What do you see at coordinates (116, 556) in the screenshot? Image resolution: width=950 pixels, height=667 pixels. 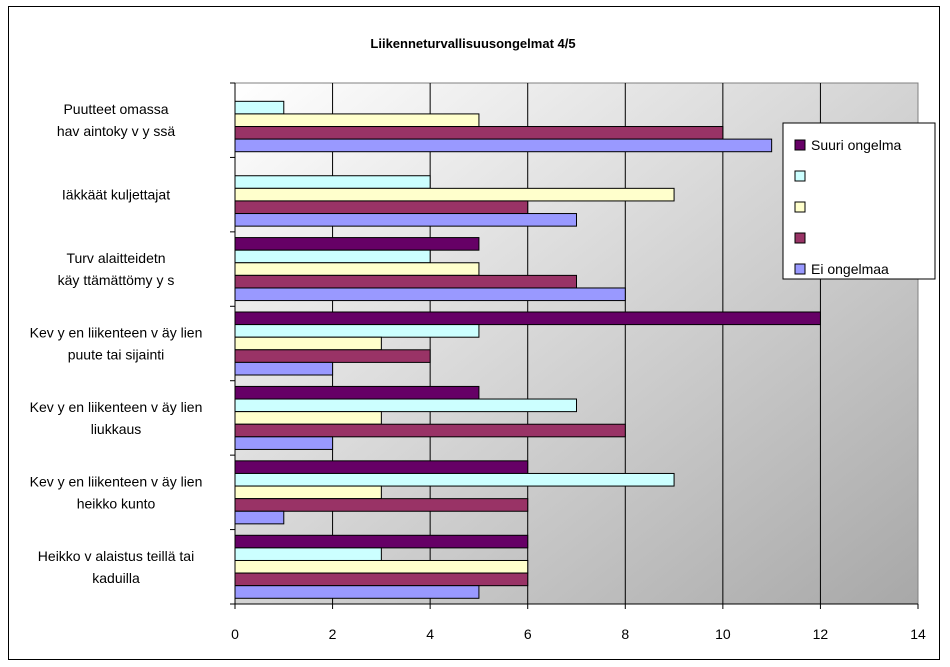 I see `category-label: Heikko v alaistus teillä tai` at bounding box center [116, 556].